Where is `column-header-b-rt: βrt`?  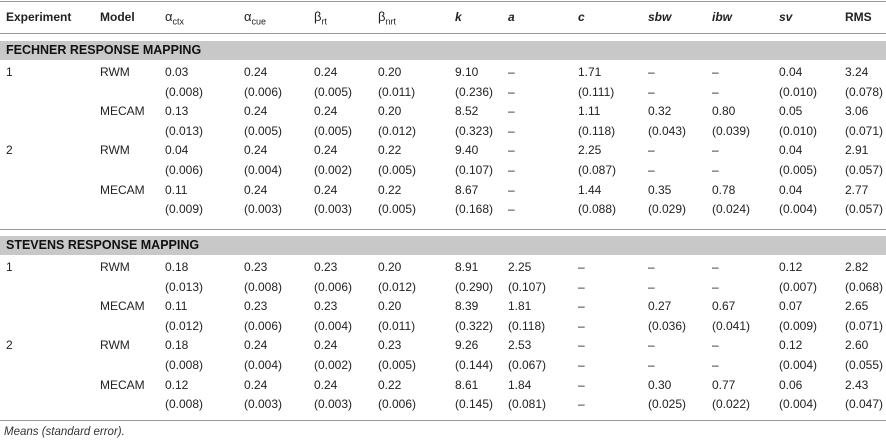
column-header-b-rt: βrt is located at coordinates (320, 18).